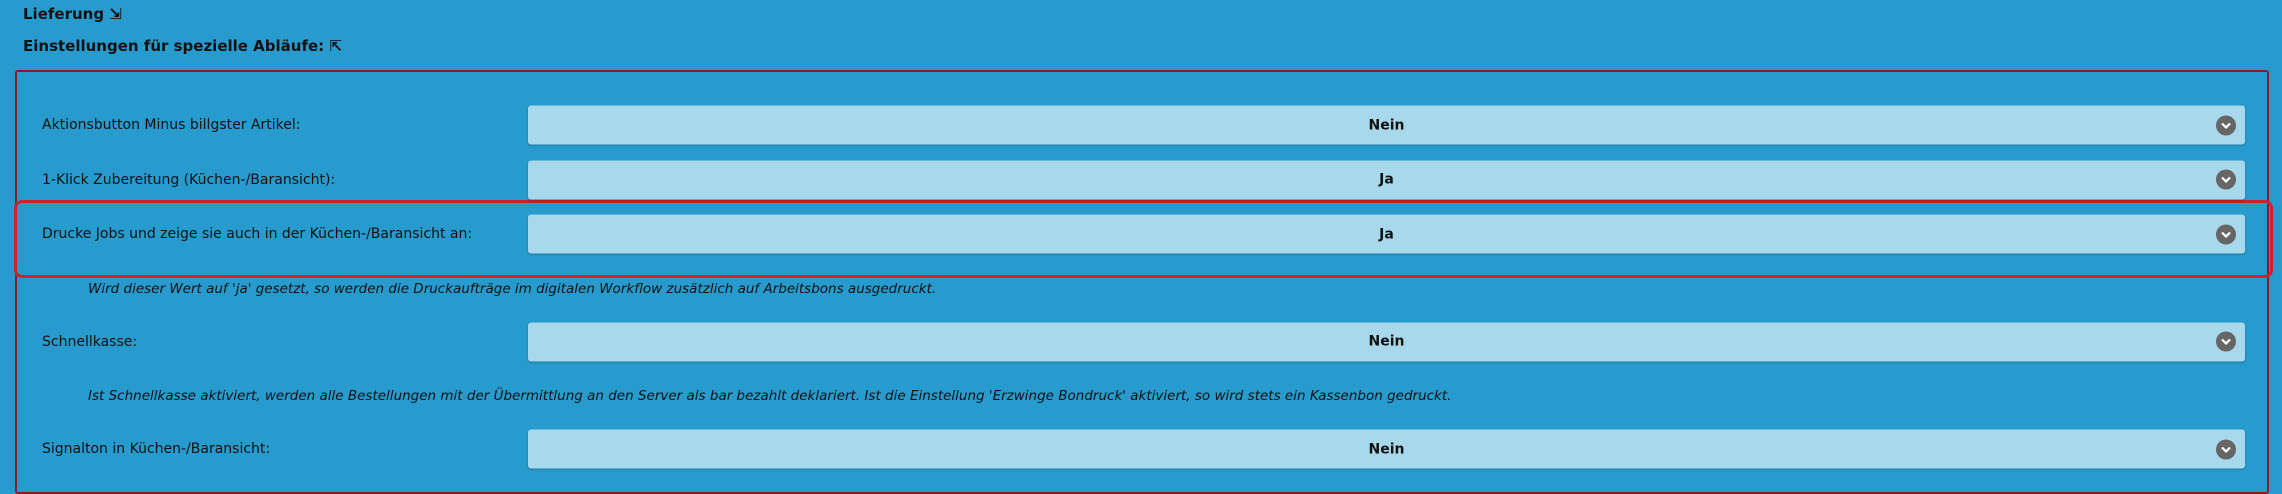  I want to click on delivery-title: Lieferung ⇲, so click(72, 14).